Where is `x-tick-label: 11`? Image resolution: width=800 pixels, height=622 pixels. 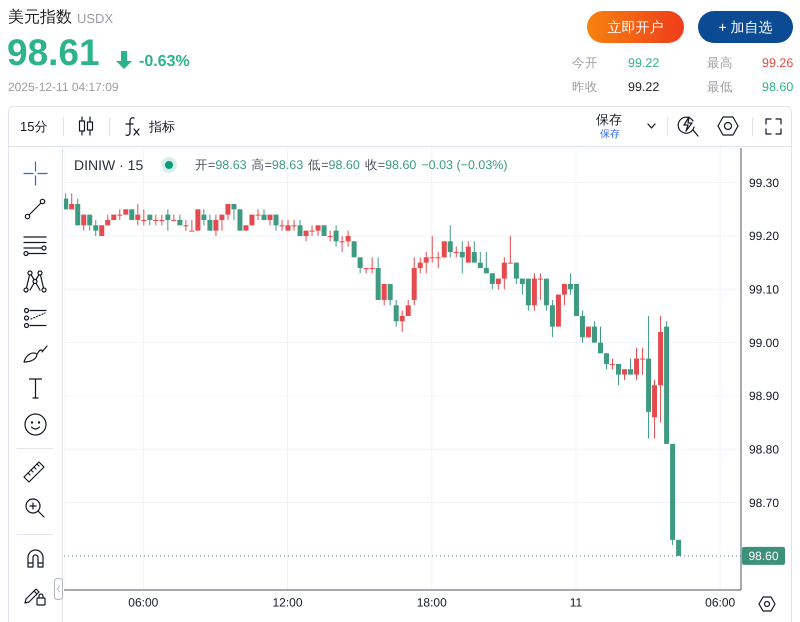 x-tick-label: 11 is located at coordinates (576, 603).